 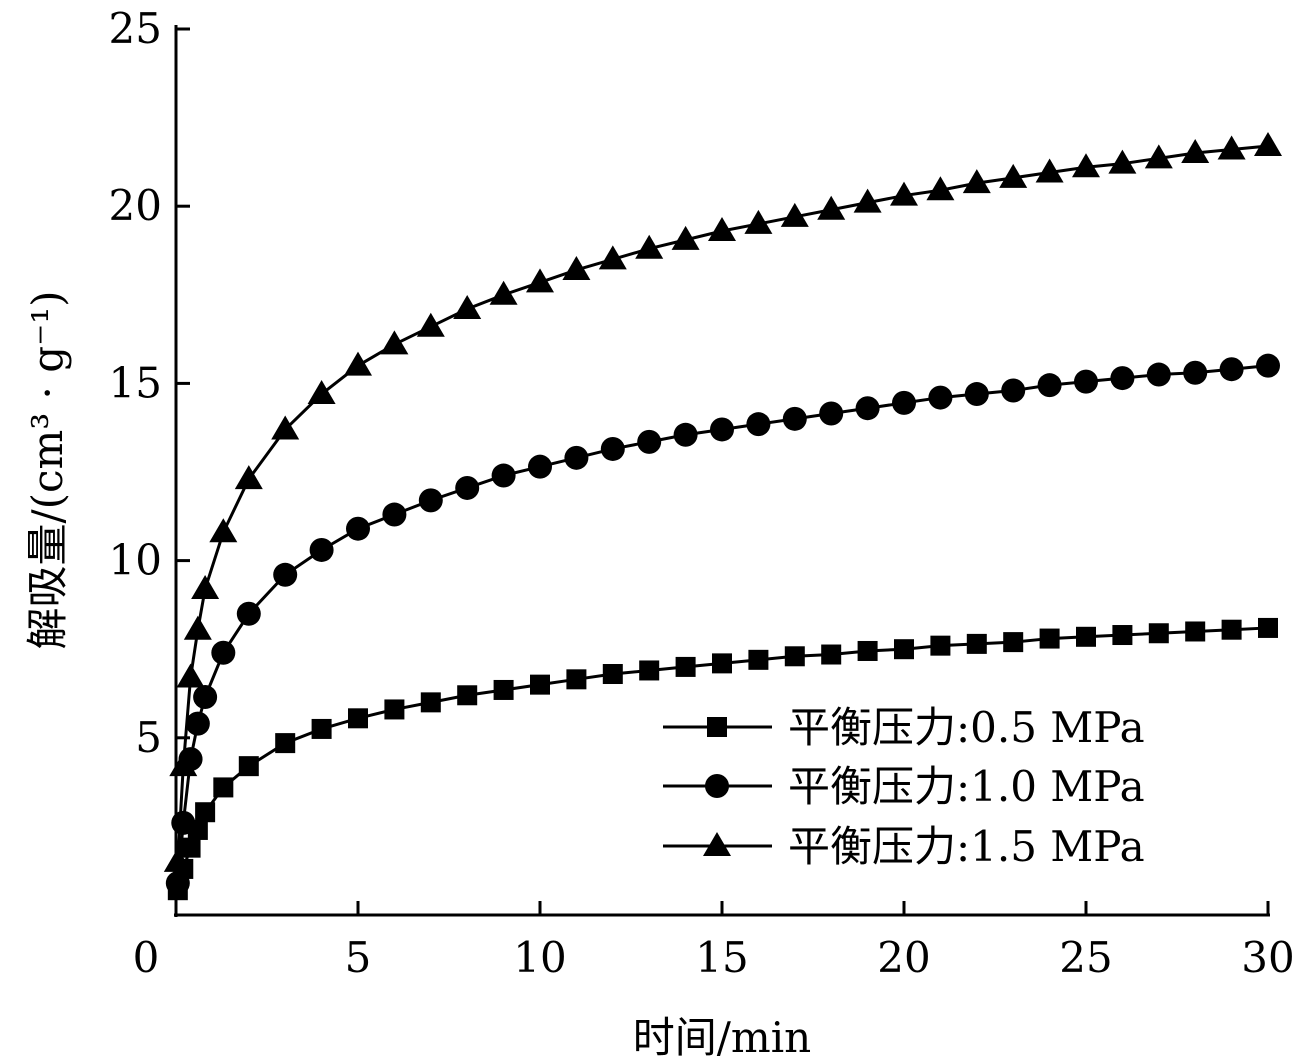 What do you see at coordinates (721, 957) in the screenshot?
I see `x-tick-label: 15` at bounding box center [721, 957].